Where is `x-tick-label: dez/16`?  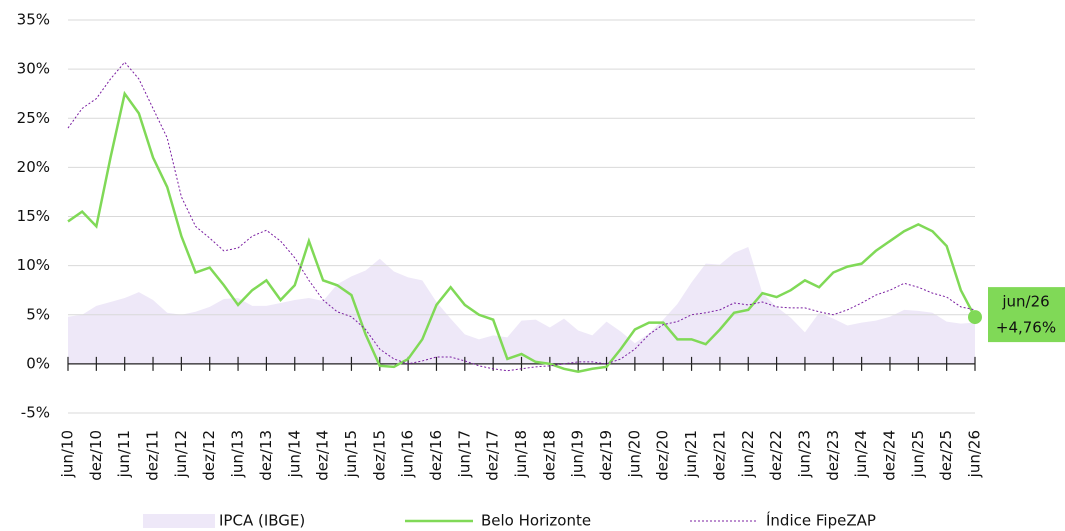 x-tick-label: dez/16 is located at coordinates (436, 455).